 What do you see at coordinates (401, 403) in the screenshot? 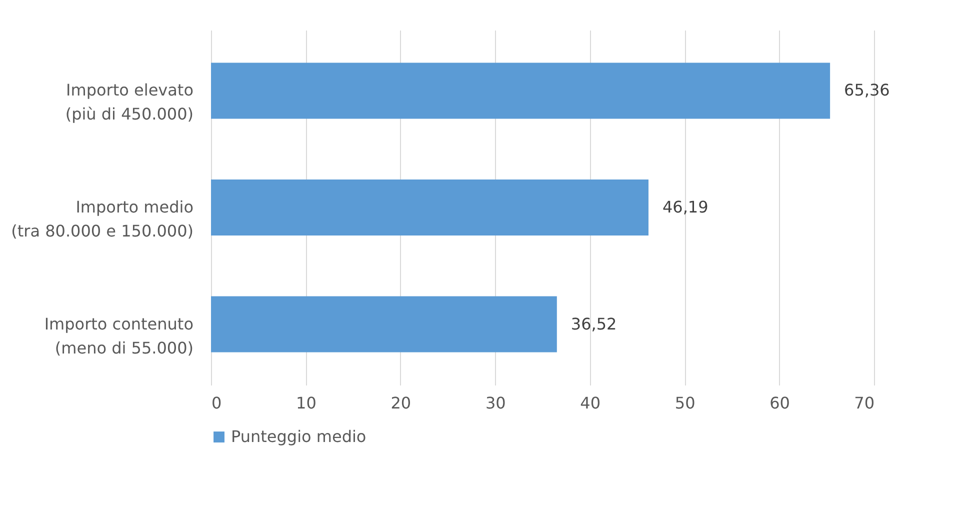
I see `x-tick-label: 20` at bounding box center [401, 403].